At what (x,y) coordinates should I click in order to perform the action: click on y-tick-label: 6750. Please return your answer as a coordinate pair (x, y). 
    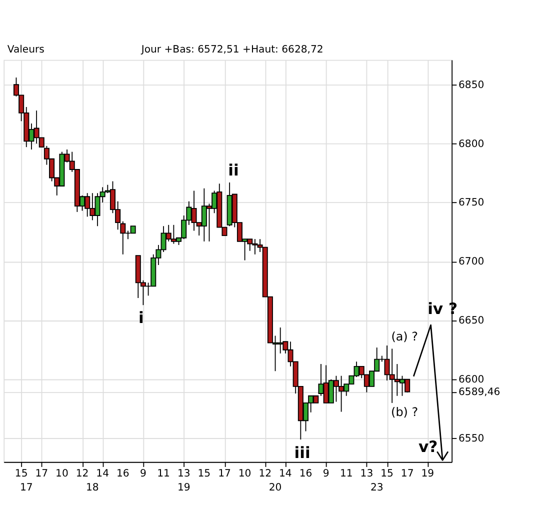
    Looking at the image, I should click on (471, 203).